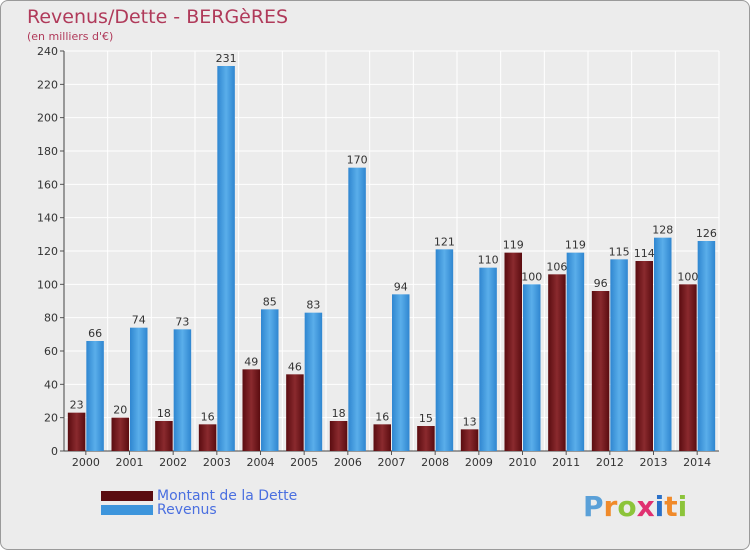 The height and width of the screenshot is (550, 750). I want to click on logo-letter: o, so click(627, 506).